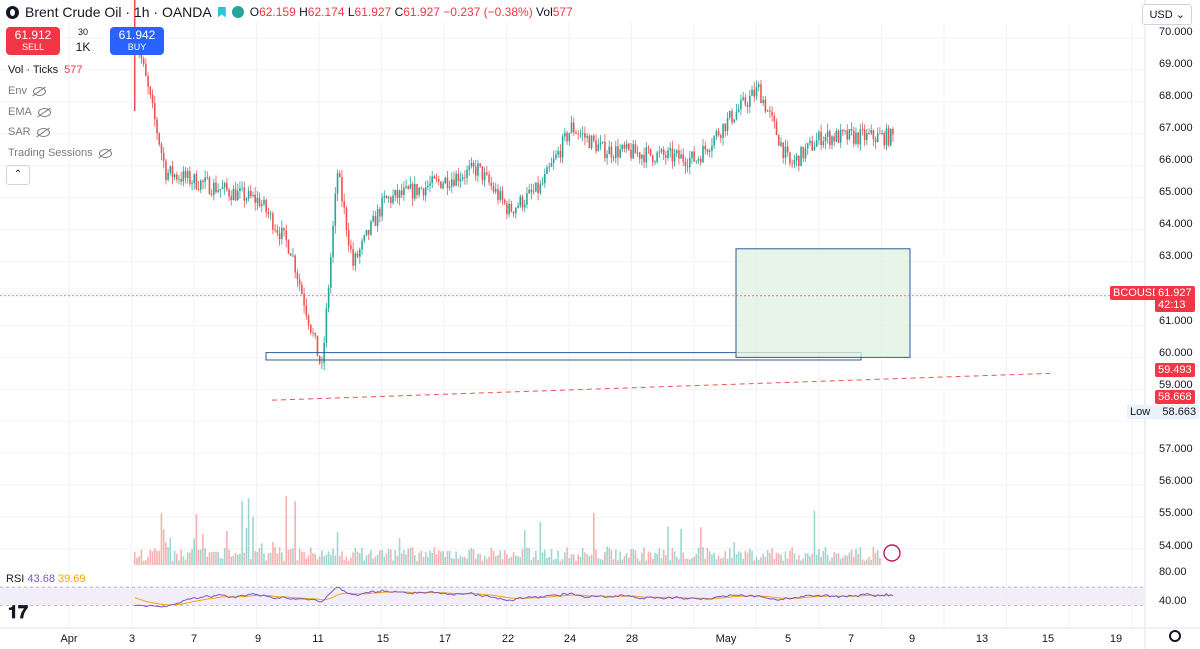  What do you see at coordinates (29, 132) in the screenshot?
I see `indicator-sar: SAR` at bounding box center [29, 132].